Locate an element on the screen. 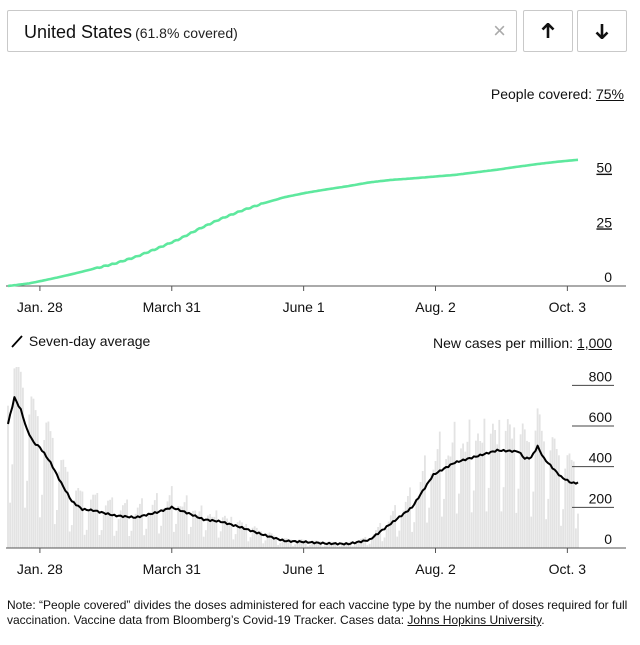  previous-button is located at coordinates (548, 31).